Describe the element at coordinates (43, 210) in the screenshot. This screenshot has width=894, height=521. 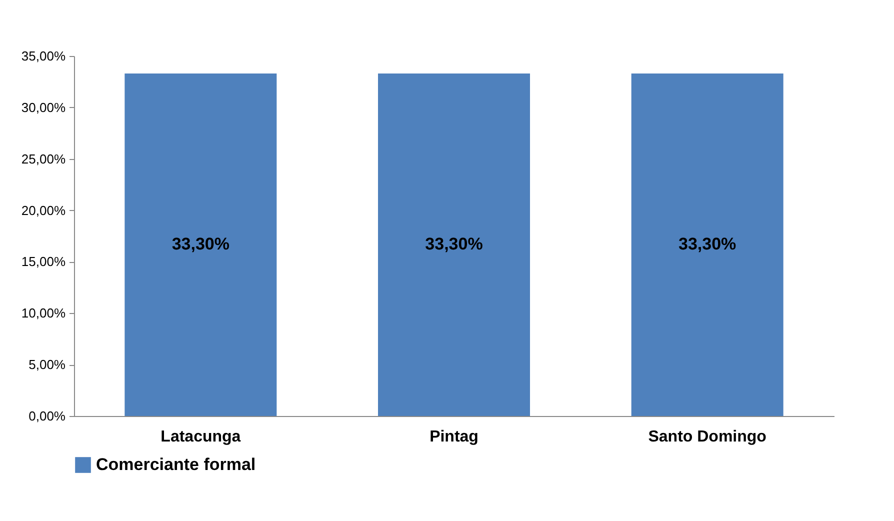
I see `y-tick-label: 20,00%` at that location.